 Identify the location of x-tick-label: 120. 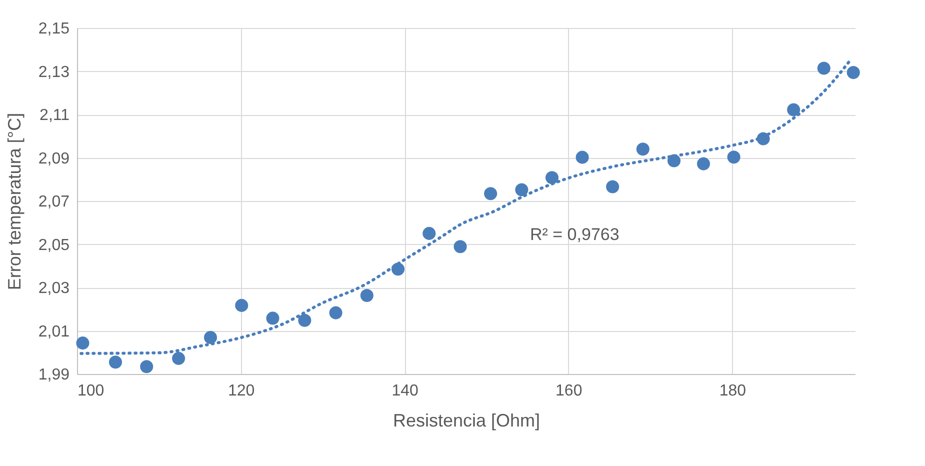
(241, 391).